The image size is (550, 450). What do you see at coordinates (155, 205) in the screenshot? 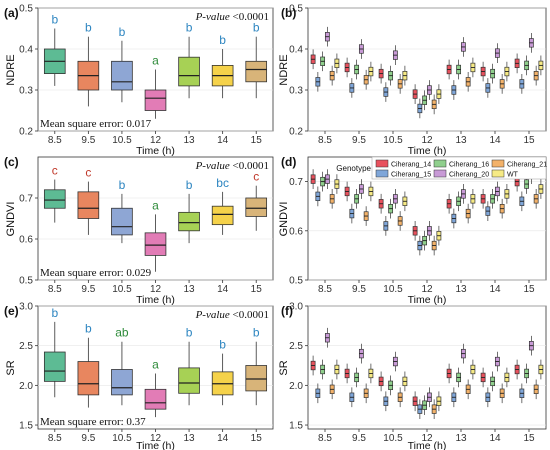
I see `significance-letter: a` at bounding box center [155, 205].